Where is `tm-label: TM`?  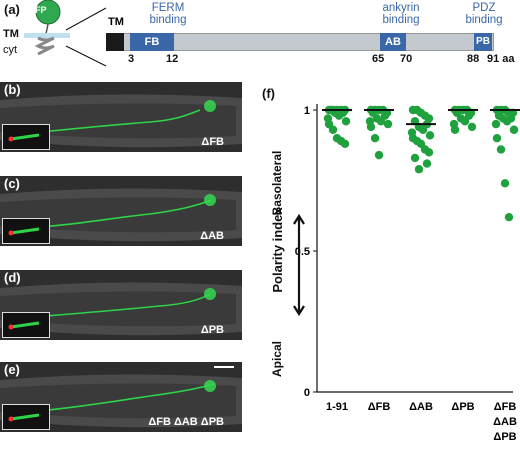 tm-label: TM is located at coordinates (11, 34).